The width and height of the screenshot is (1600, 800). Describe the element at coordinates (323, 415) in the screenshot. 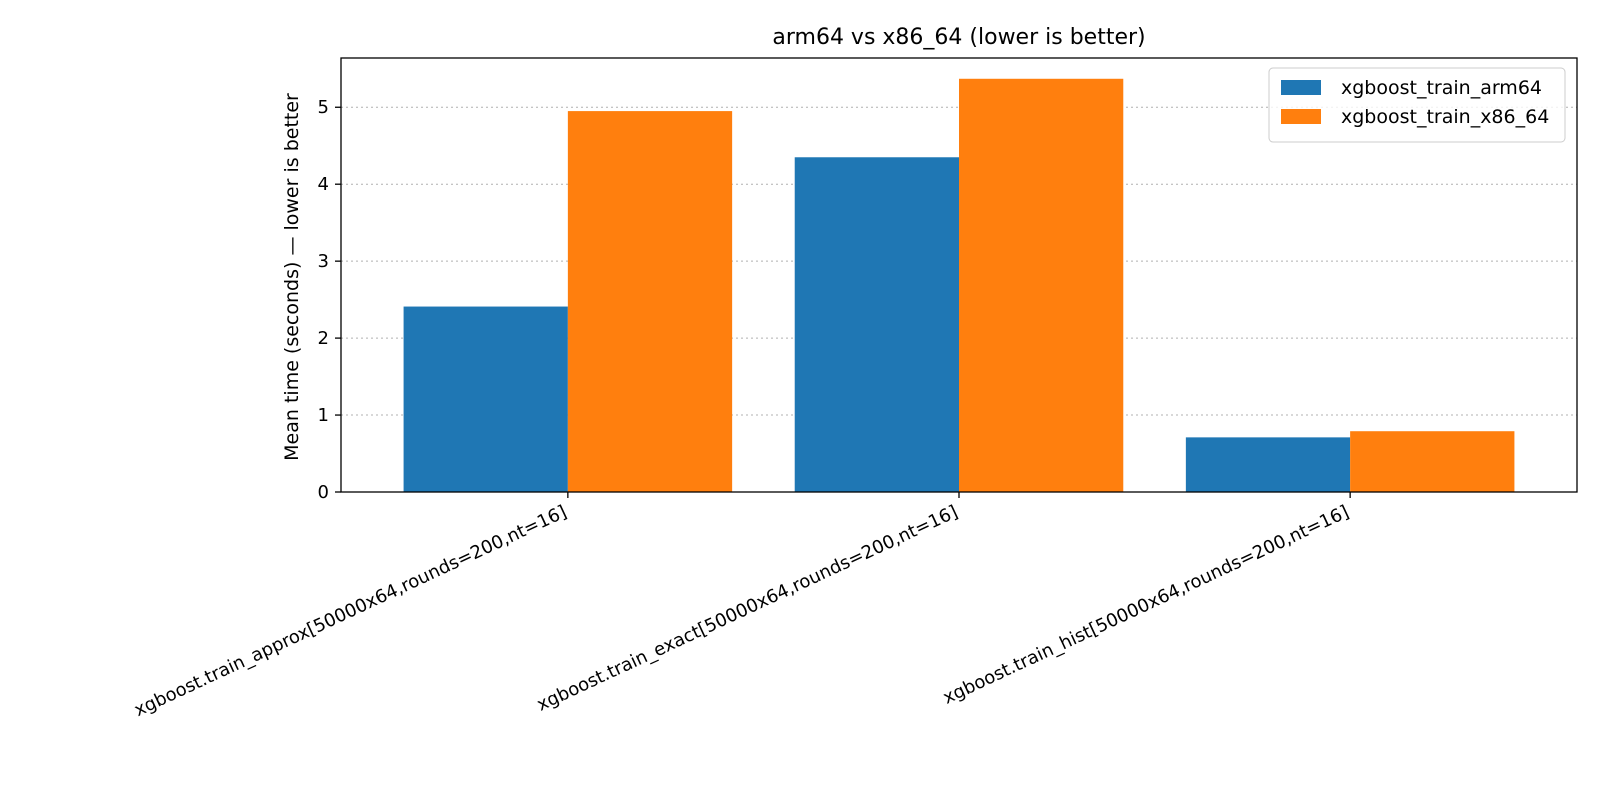

I see `y-tick-label: 1` at that location.